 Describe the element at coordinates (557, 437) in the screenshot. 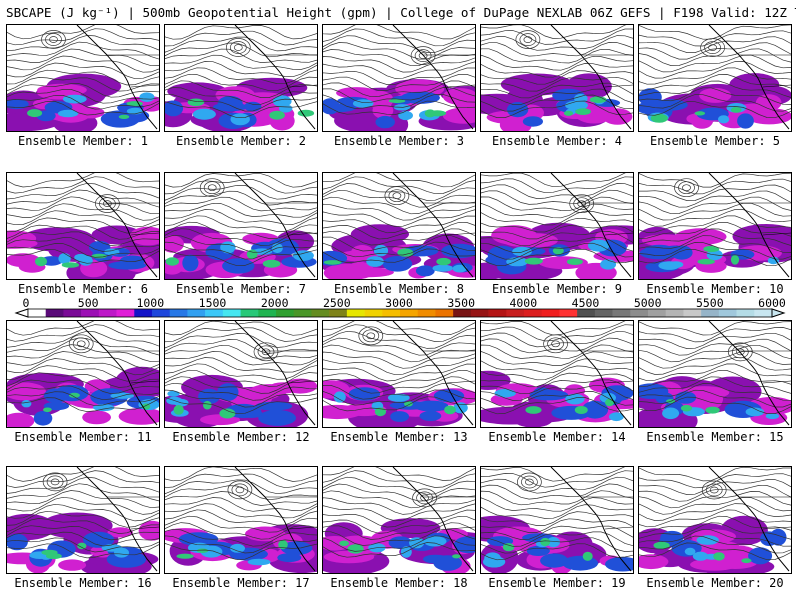

I see `ensemble-member-label: Ensemble Member: 14` at that location.